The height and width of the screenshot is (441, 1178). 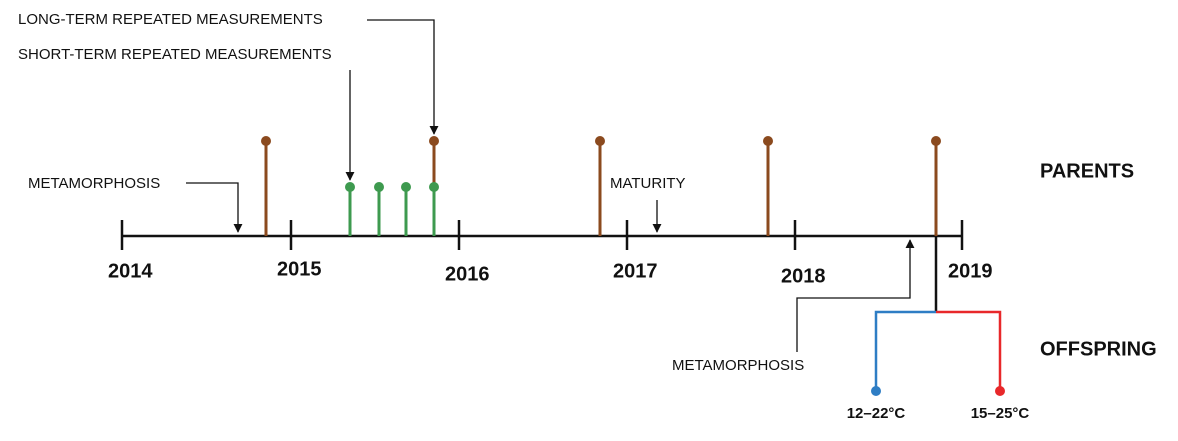 What do you see at coordinates (467, 274) in the screenshot?
I see `year-label: 2016` at bounding box center [467, 274].